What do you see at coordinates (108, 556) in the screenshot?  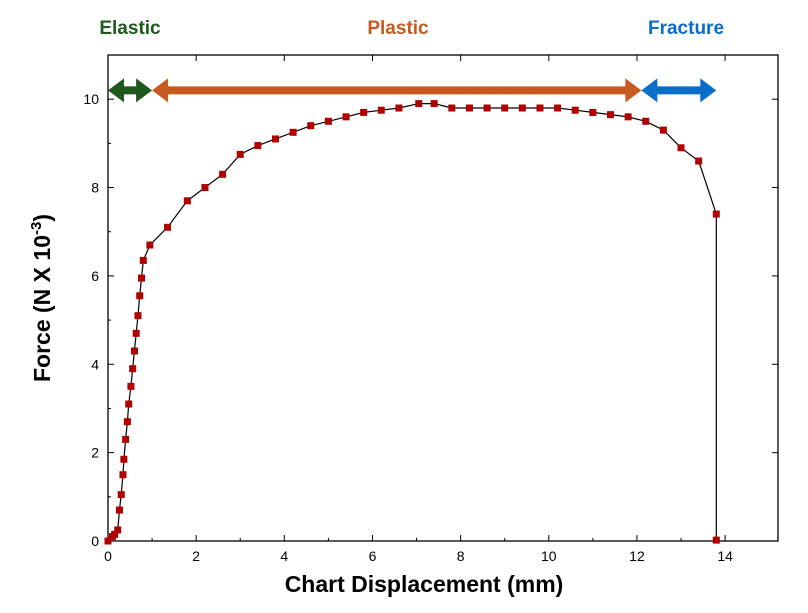 I see `x-tick-label: 0` at bounding box center [108, 556].